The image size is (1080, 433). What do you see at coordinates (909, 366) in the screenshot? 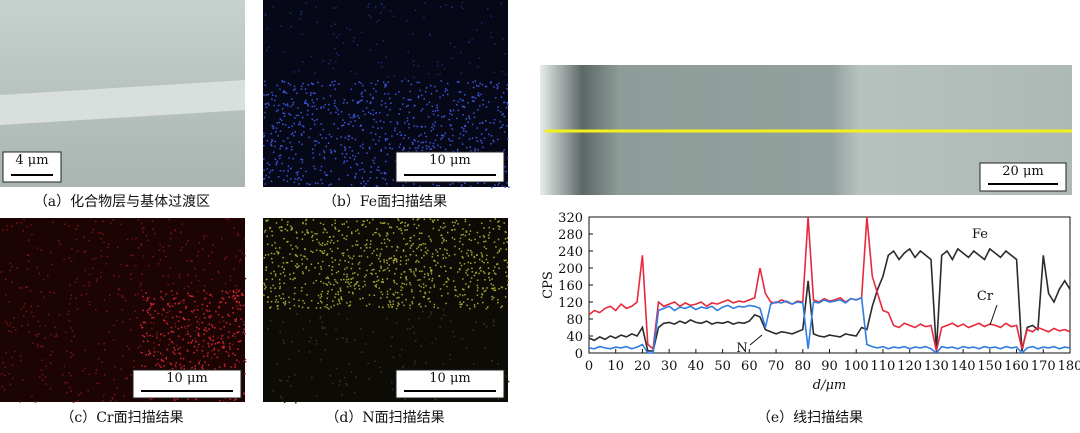
I see `x-tick-label: 120` at bounding box center [909, 366].